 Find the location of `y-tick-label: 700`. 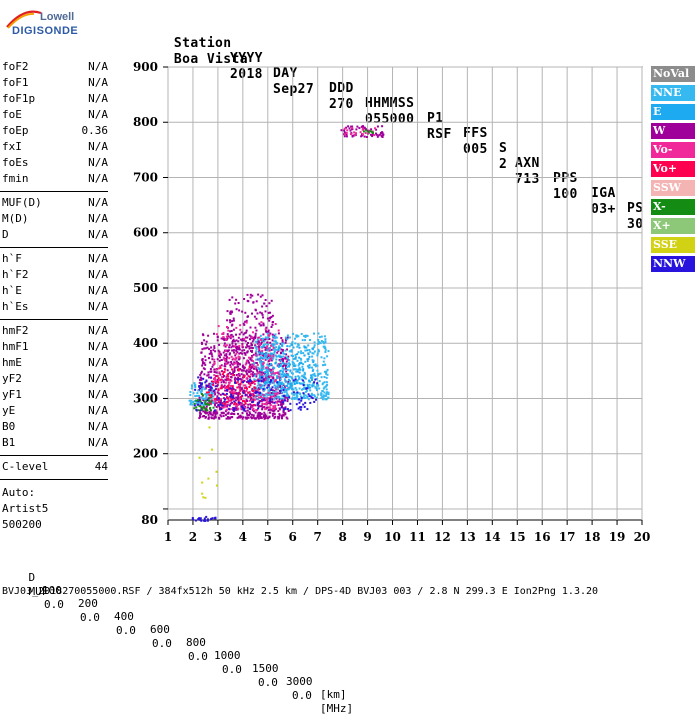

y-tick-label: 700 is located at coordinates (145, 177).